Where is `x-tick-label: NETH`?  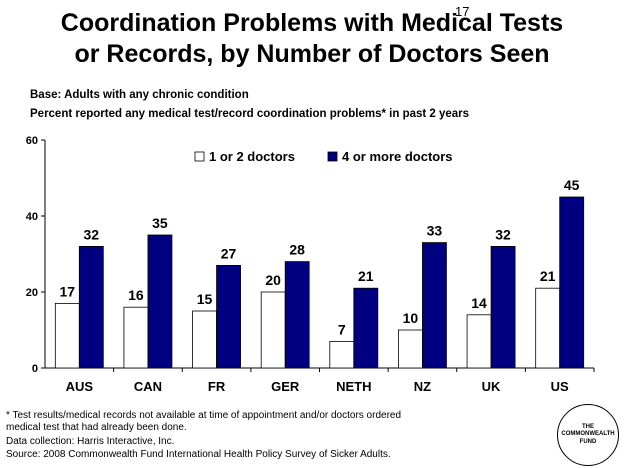
x-tick-label: NETH is located at coordinates (353, 386).